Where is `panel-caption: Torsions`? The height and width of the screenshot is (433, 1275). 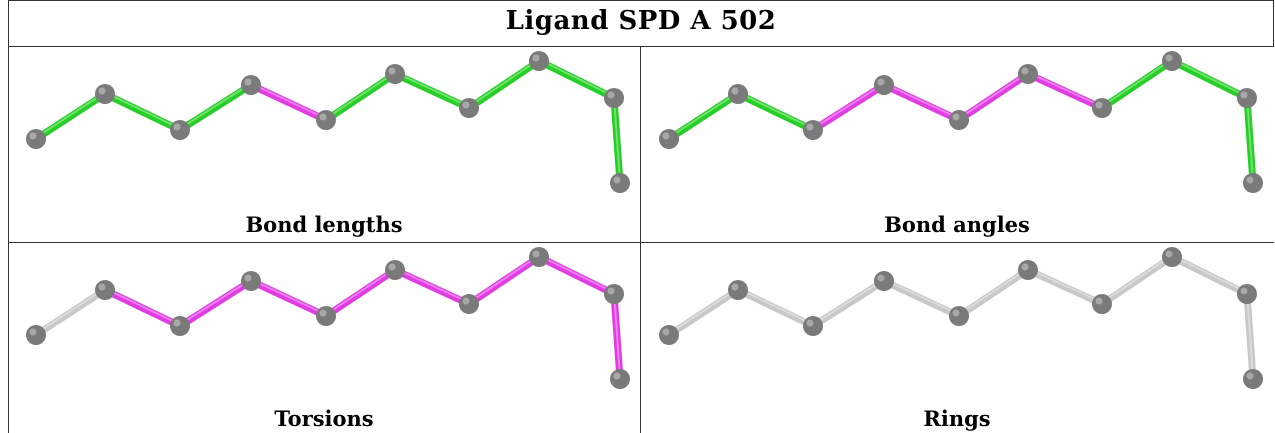 panel-caption: Torsions is located at coordinates (324, 418).